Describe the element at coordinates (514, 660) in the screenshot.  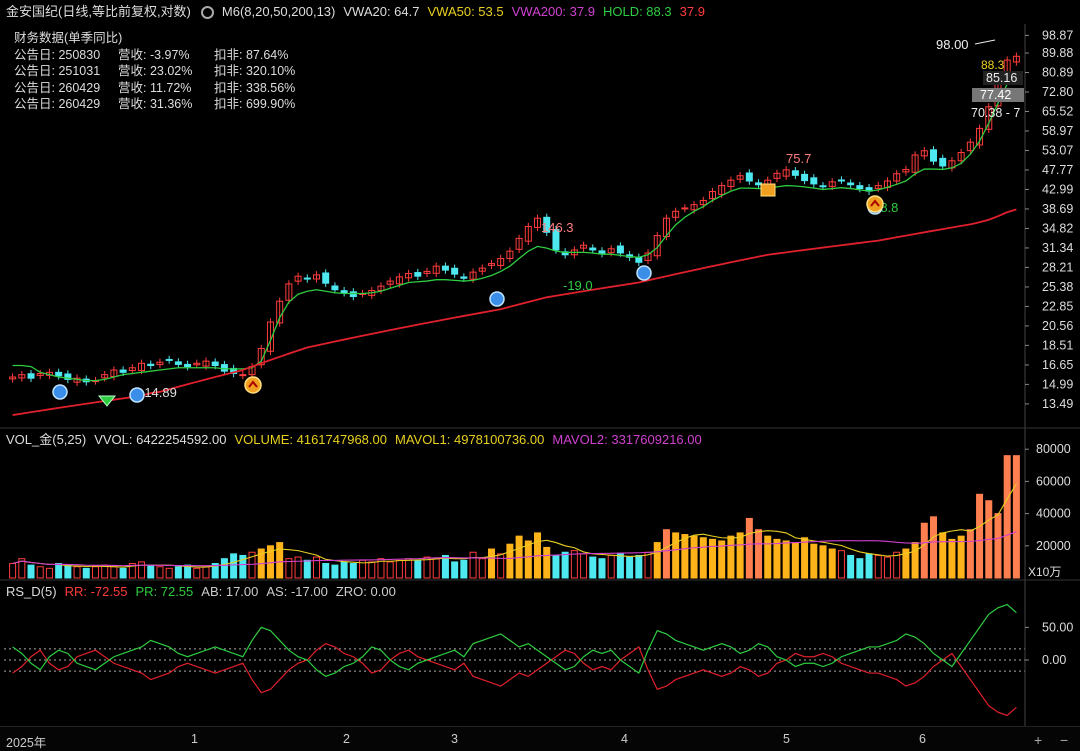
I see `rs-panel` at that location.